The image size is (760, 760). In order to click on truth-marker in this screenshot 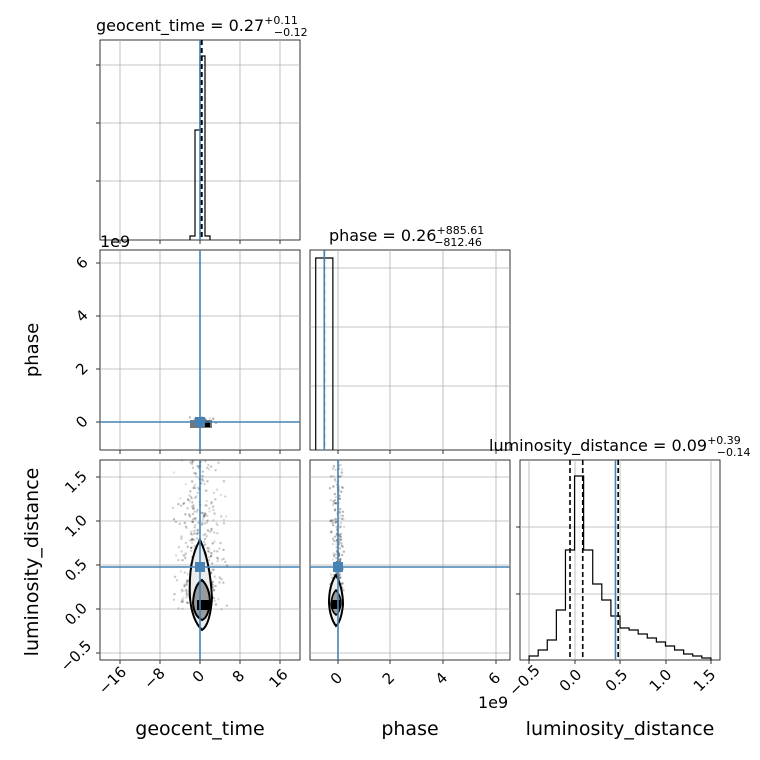, I will do `click(200, 567)`.